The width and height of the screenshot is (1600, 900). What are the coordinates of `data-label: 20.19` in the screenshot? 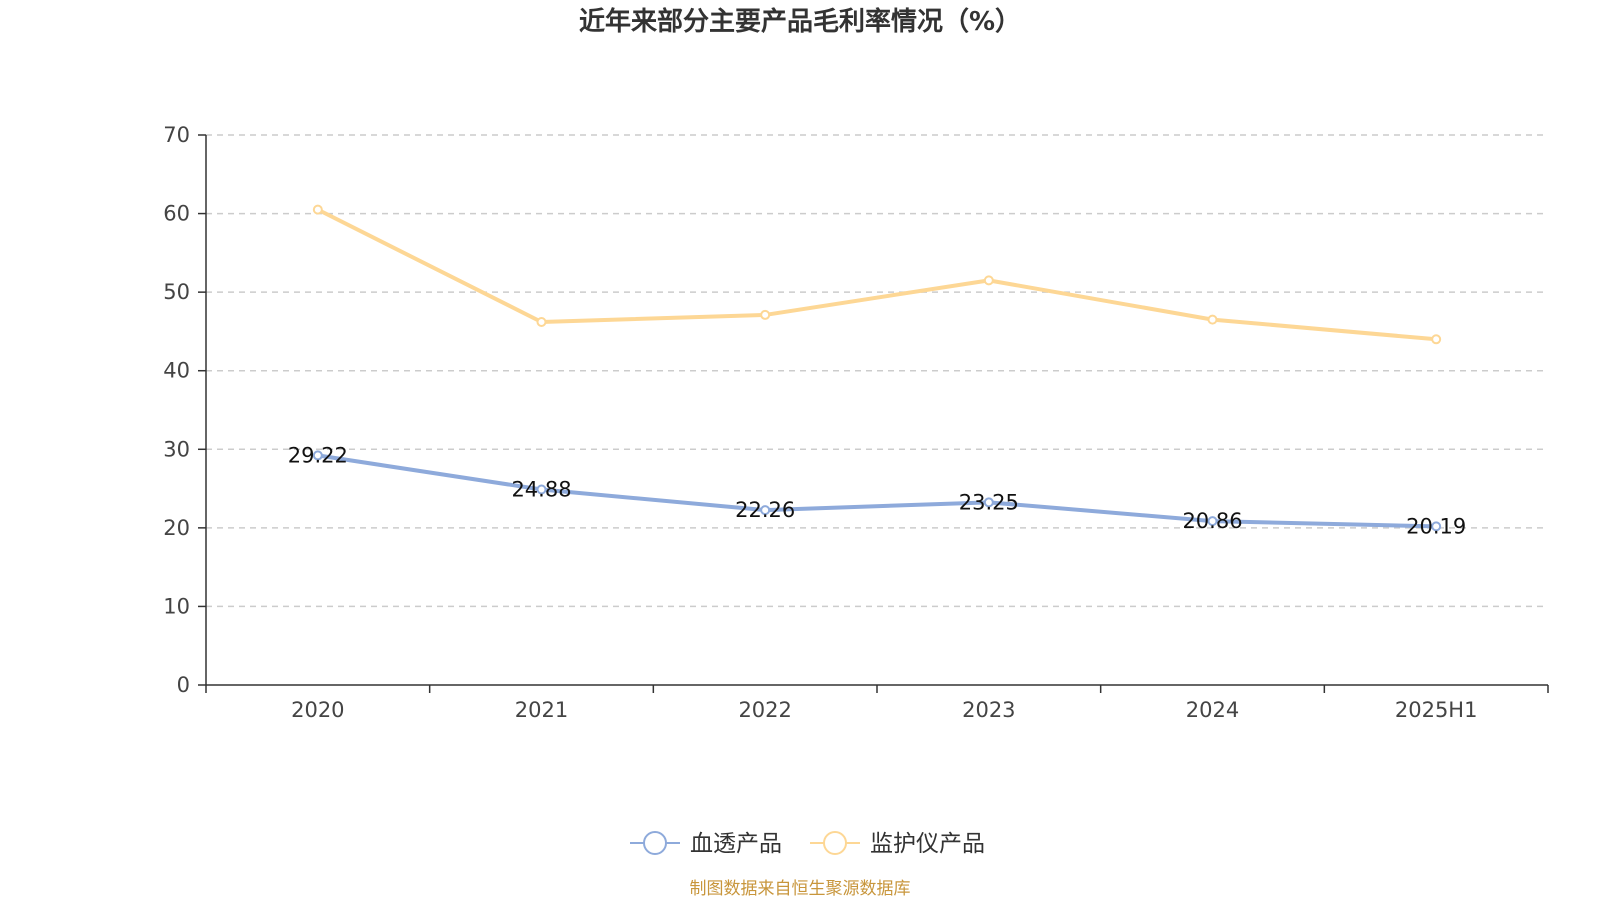 It's located at (1436, 526).